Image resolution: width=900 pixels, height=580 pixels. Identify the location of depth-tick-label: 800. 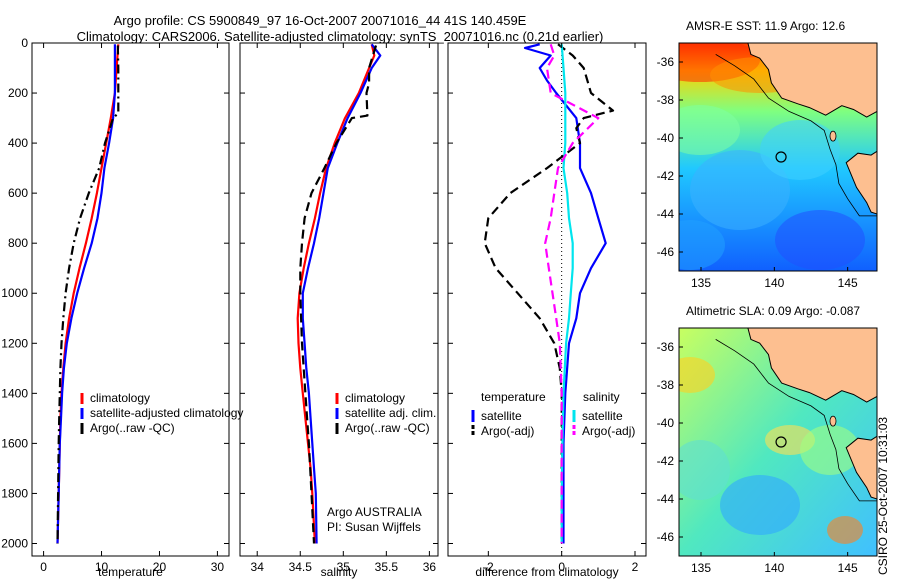
(18, 243).